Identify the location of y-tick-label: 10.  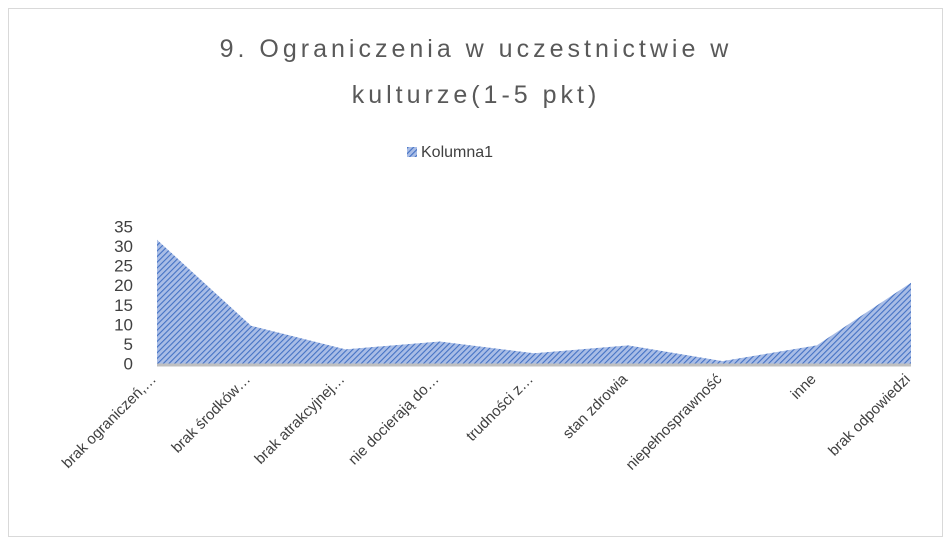
(123, 324).